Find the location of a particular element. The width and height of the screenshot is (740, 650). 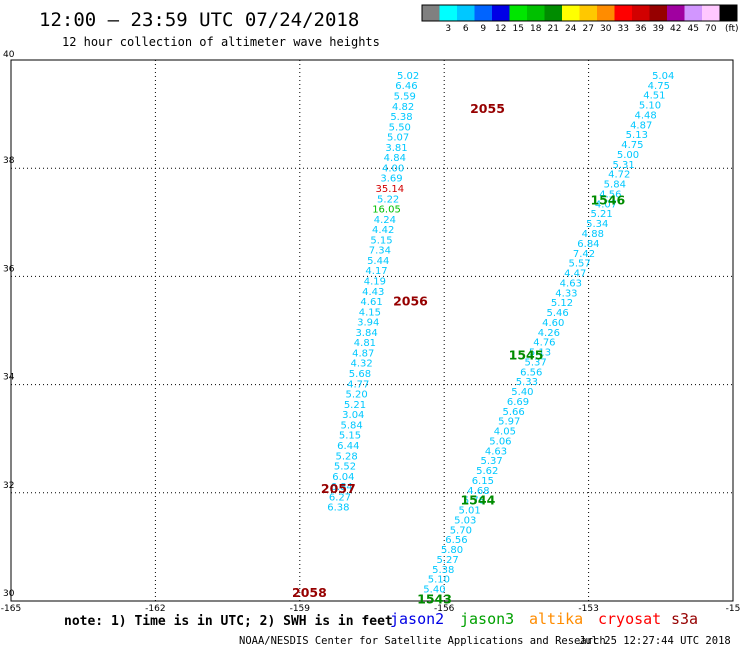

color-bin-label: 15 is located at coordinates (518, 29).